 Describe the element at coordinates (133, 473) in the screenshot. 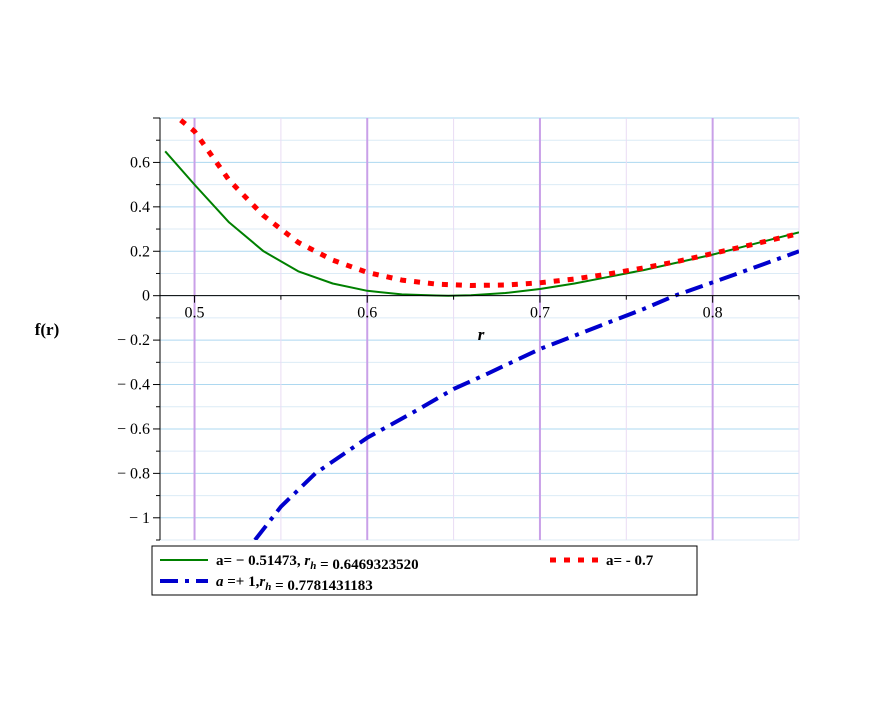

I see `y-tick-label: − 0.8` at that location.